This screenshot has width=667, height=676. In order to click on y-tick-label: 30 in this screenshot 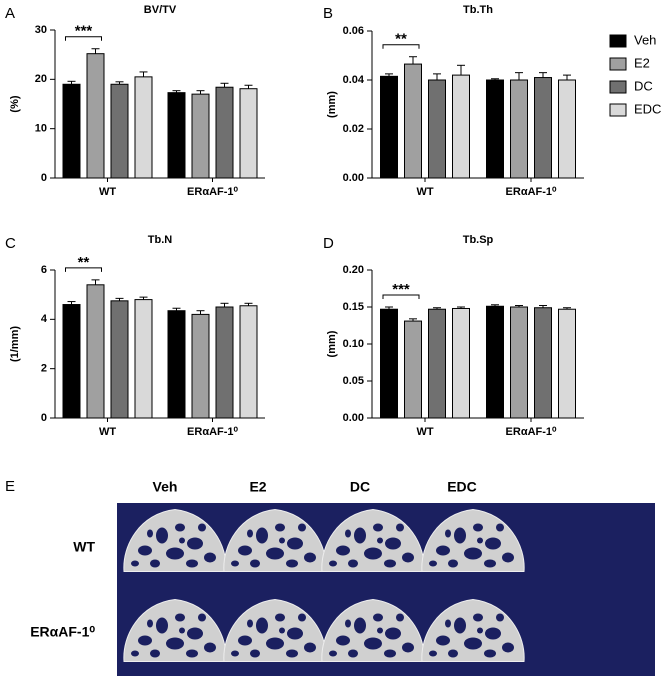, I will do `click(41, 30)`.